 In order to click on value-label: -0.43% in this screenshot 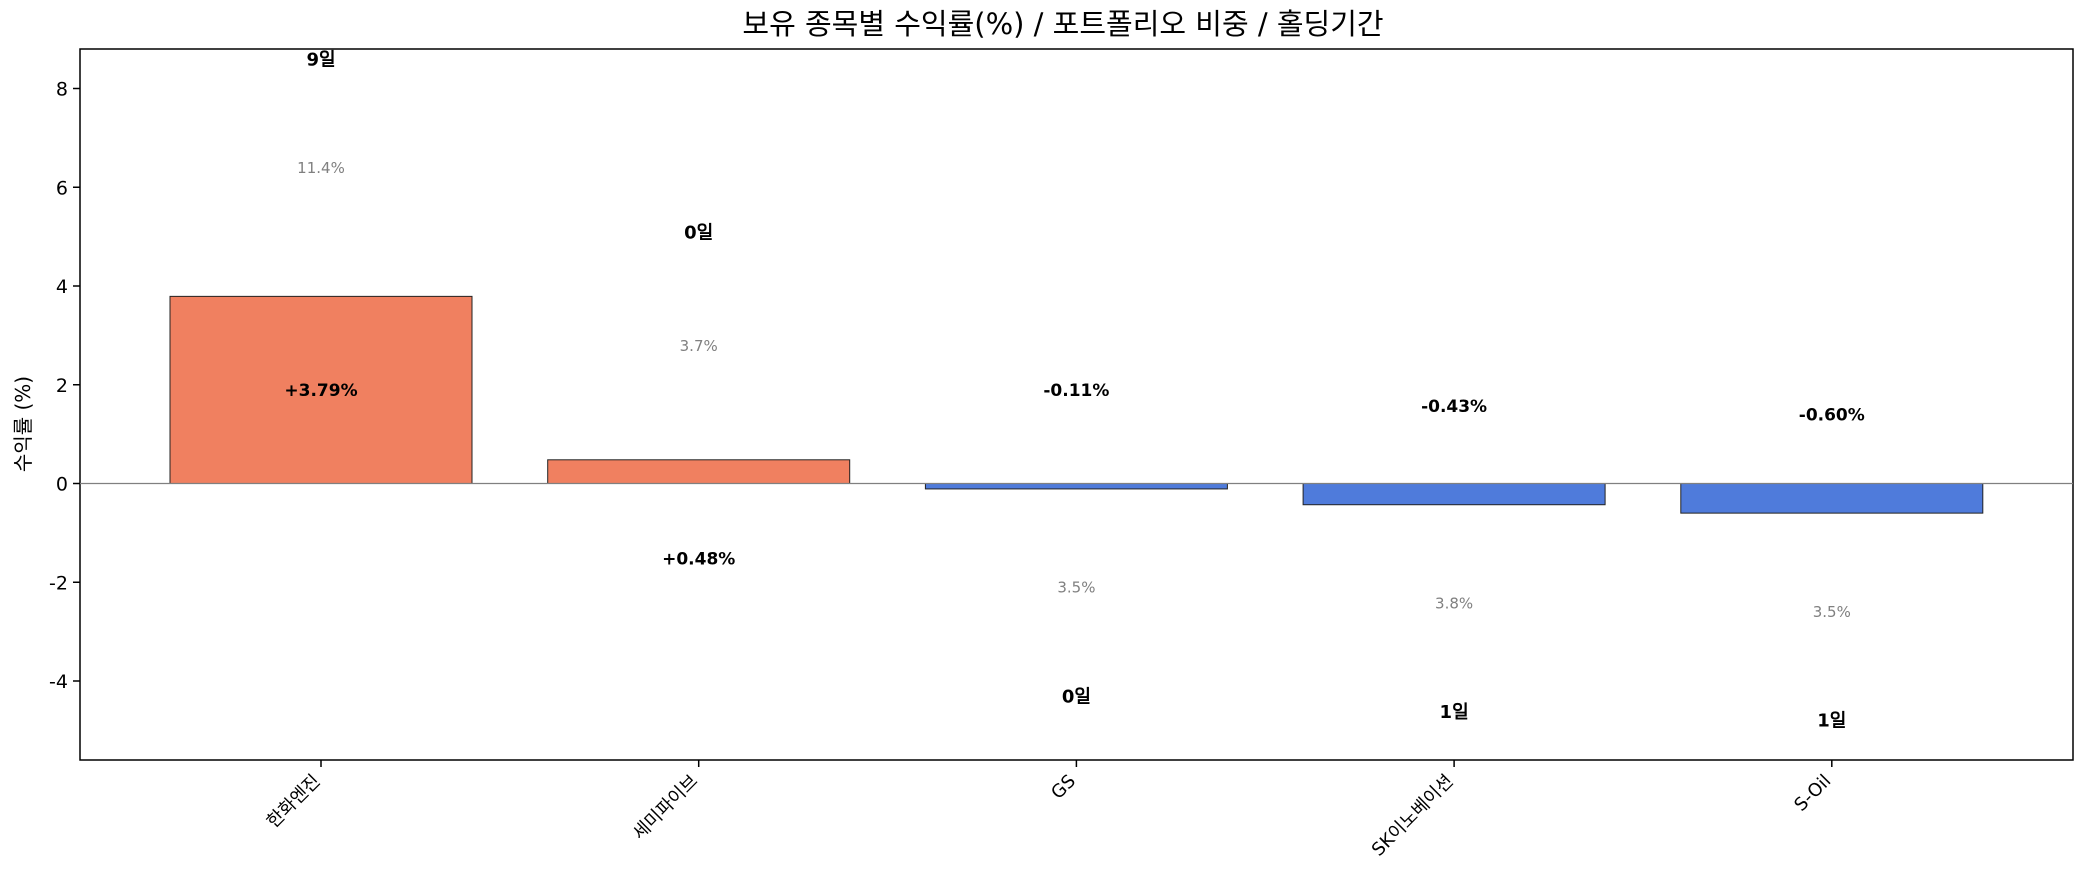, I will do `click(1454, 407)`.